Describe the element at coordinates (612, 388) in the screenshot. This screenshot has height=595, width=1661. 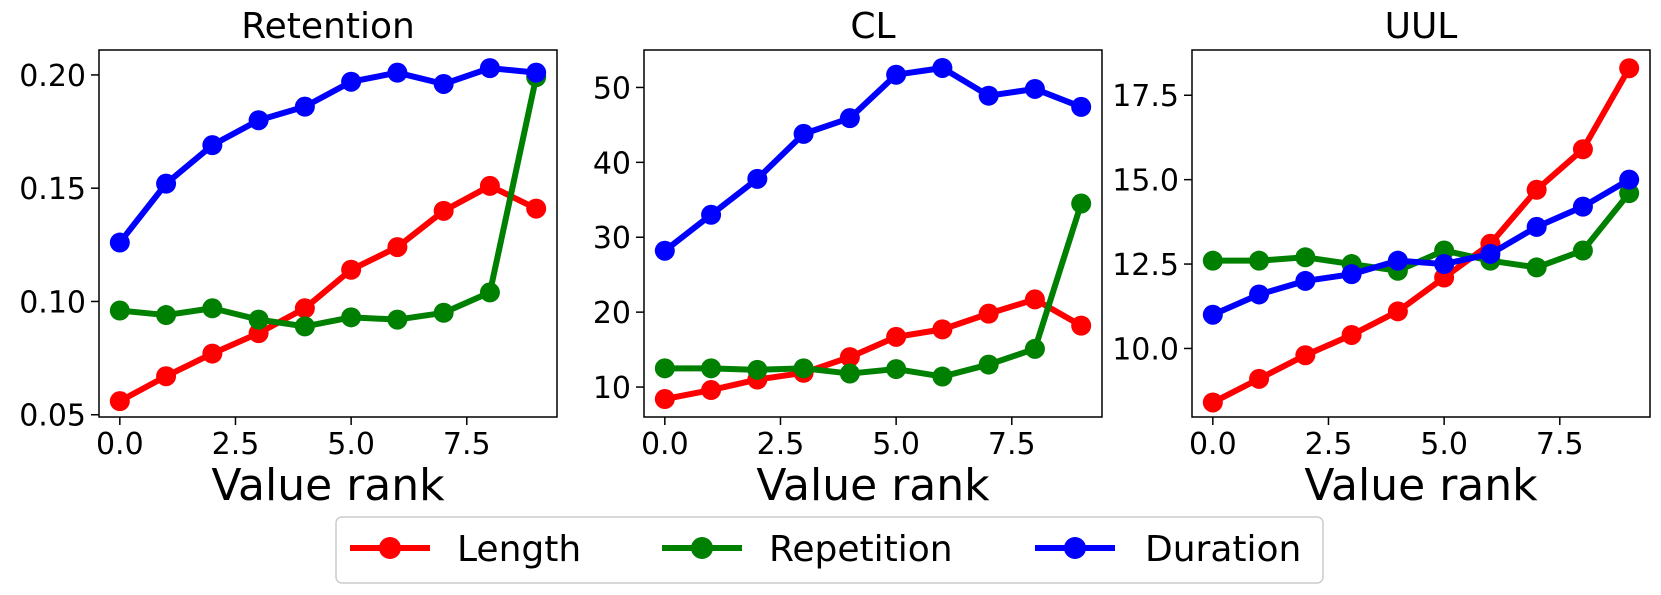
I see `y-tick-label: 10` at that location.